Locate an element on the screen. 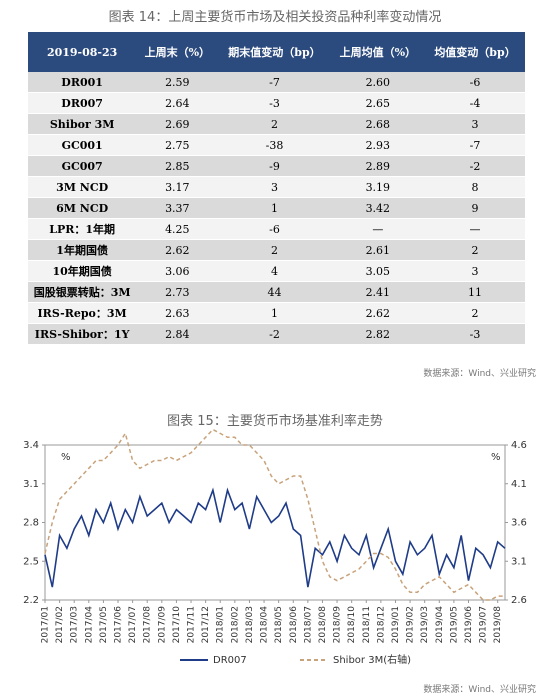 The height and width of the screenshot is (700, 550). table-row: 10年期国债 3.06 4 3.05 3 is located at coordinates (276, 271).